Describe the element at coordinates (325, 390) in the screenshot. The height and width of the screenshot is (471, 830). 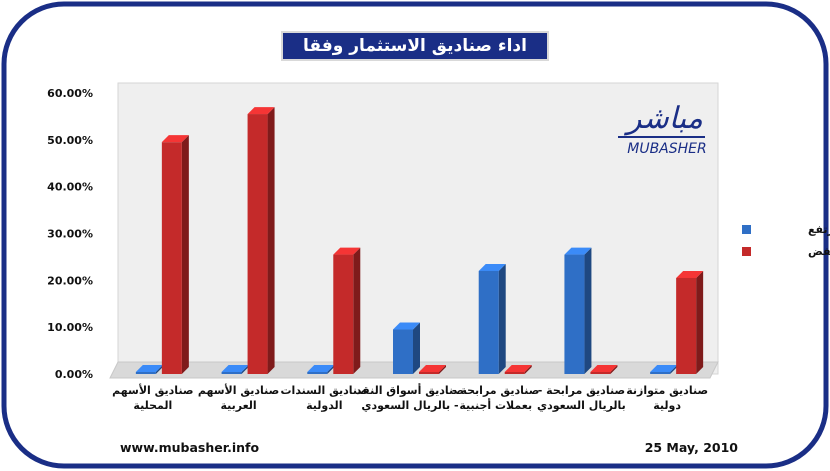
I see `x-tick-label: صناديق السندات` at that location.